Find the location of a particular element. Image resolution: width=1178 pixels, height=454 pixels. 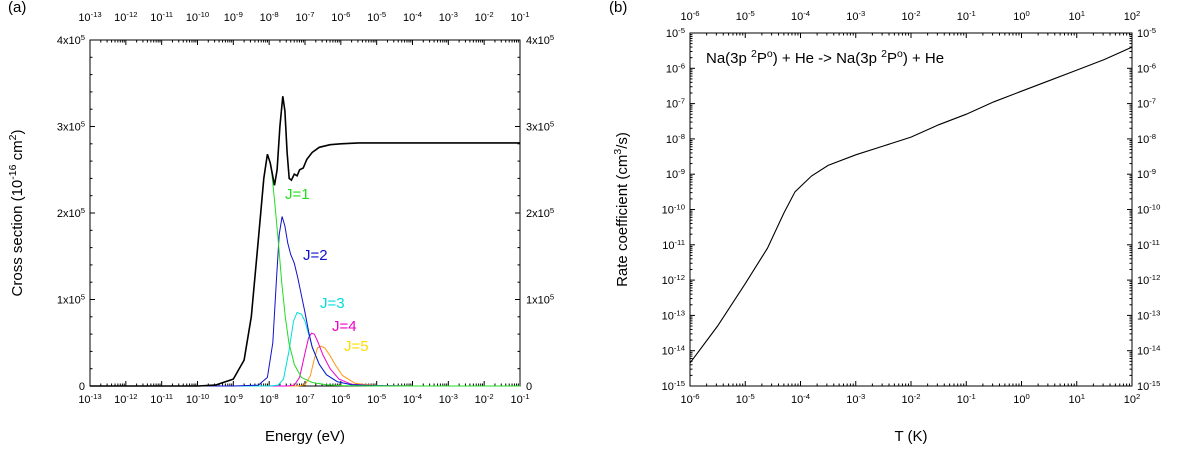

series-label-j3: J=3 is located at coordinates (332, 303).